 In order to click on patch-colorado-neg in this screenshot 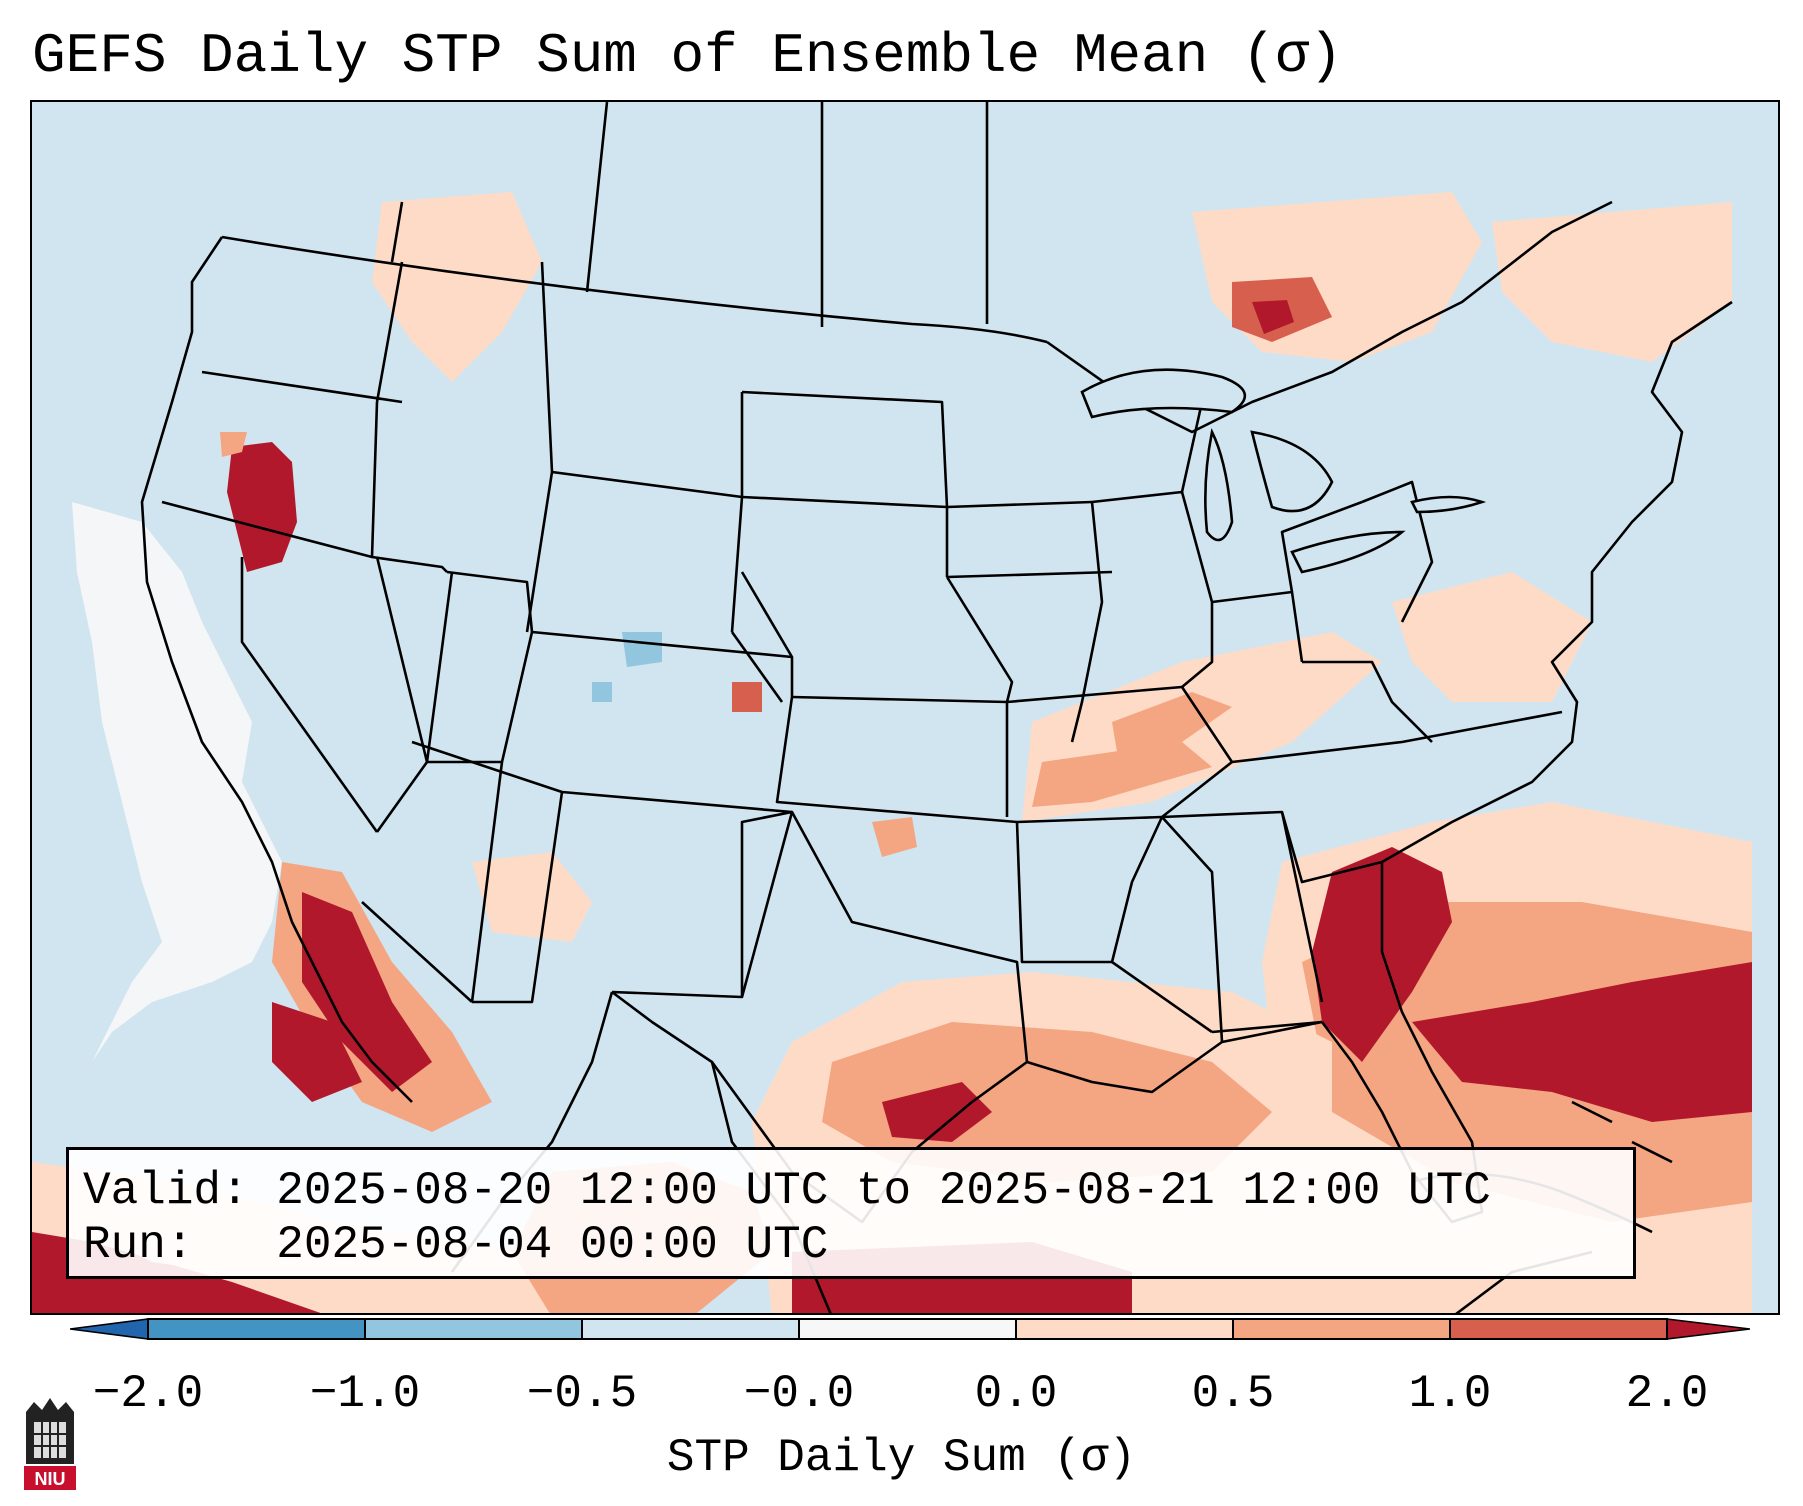, I will do `click(642, 649)`.